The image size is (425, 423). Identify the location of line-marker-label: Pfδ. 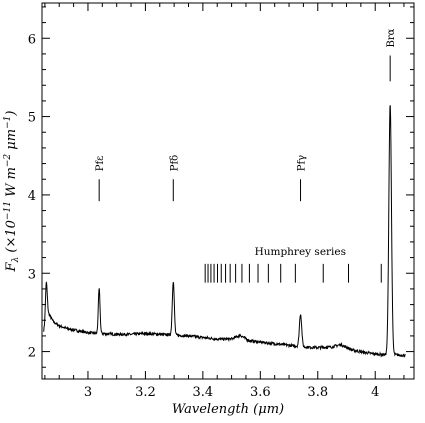
(174, 163).